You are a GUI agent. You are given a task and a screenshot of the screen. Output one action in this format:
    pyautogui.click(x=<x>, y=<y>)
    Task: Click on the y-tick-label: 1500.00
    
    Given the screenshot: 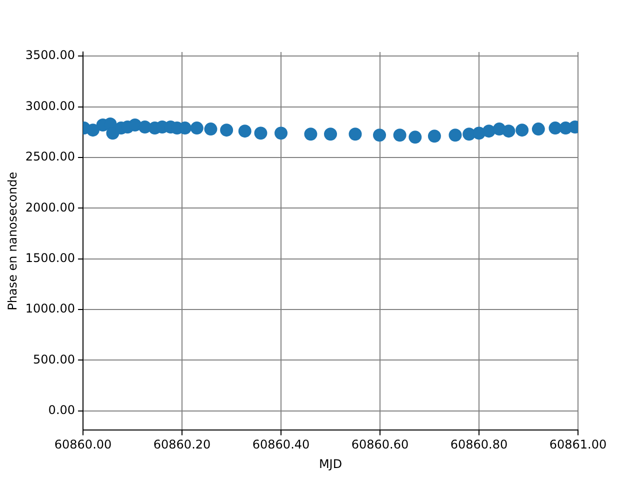 What is the action you would take?
    pyautogui.click(x=50, y=257)
    